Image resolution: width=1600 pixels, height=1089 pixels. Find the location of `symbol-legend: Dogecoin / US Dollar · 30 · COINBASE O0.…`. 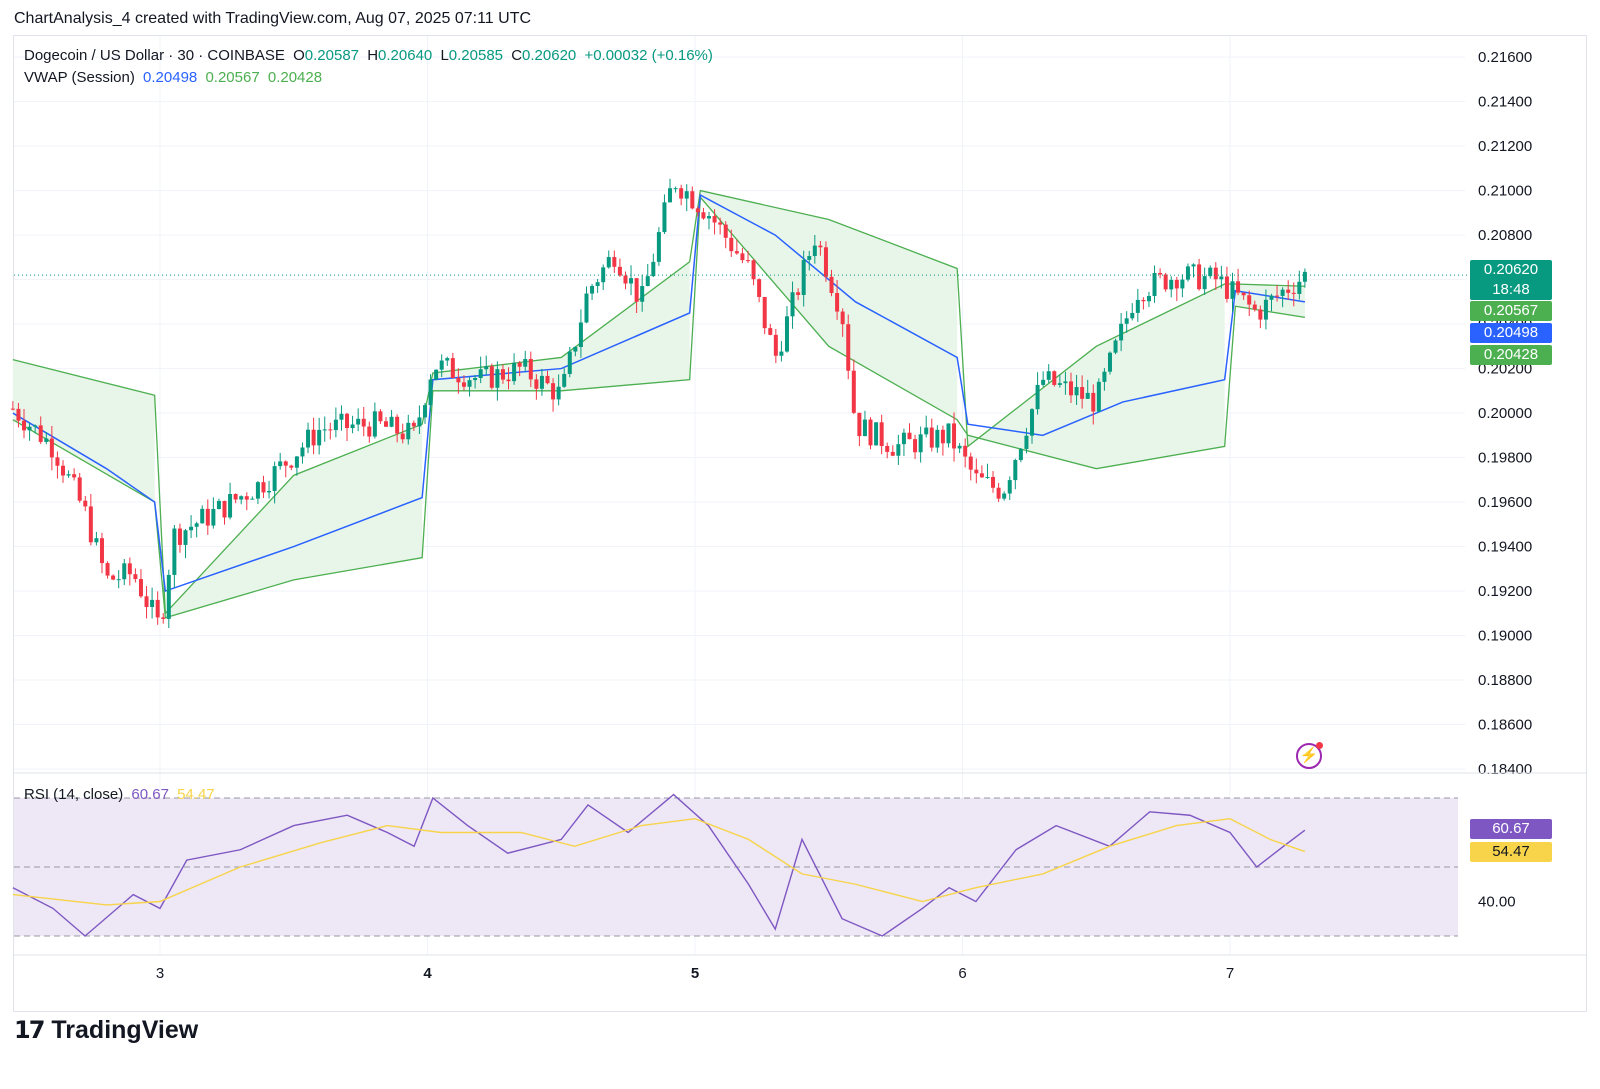

symbol-legend: Dogecoin / US Dollar · 30 · COINBASE O0.… is located at coordinates (370, 55).